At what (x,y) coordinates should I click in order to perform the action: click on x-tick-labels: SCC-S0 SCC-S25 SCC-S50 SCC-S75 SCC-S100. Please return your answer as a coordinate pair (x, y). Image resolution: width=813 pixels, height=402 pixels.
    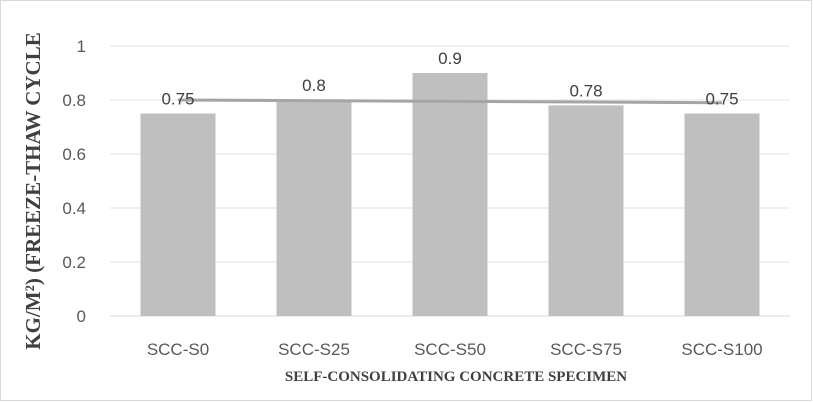
    Looking at the image, I should click on (455, 349).